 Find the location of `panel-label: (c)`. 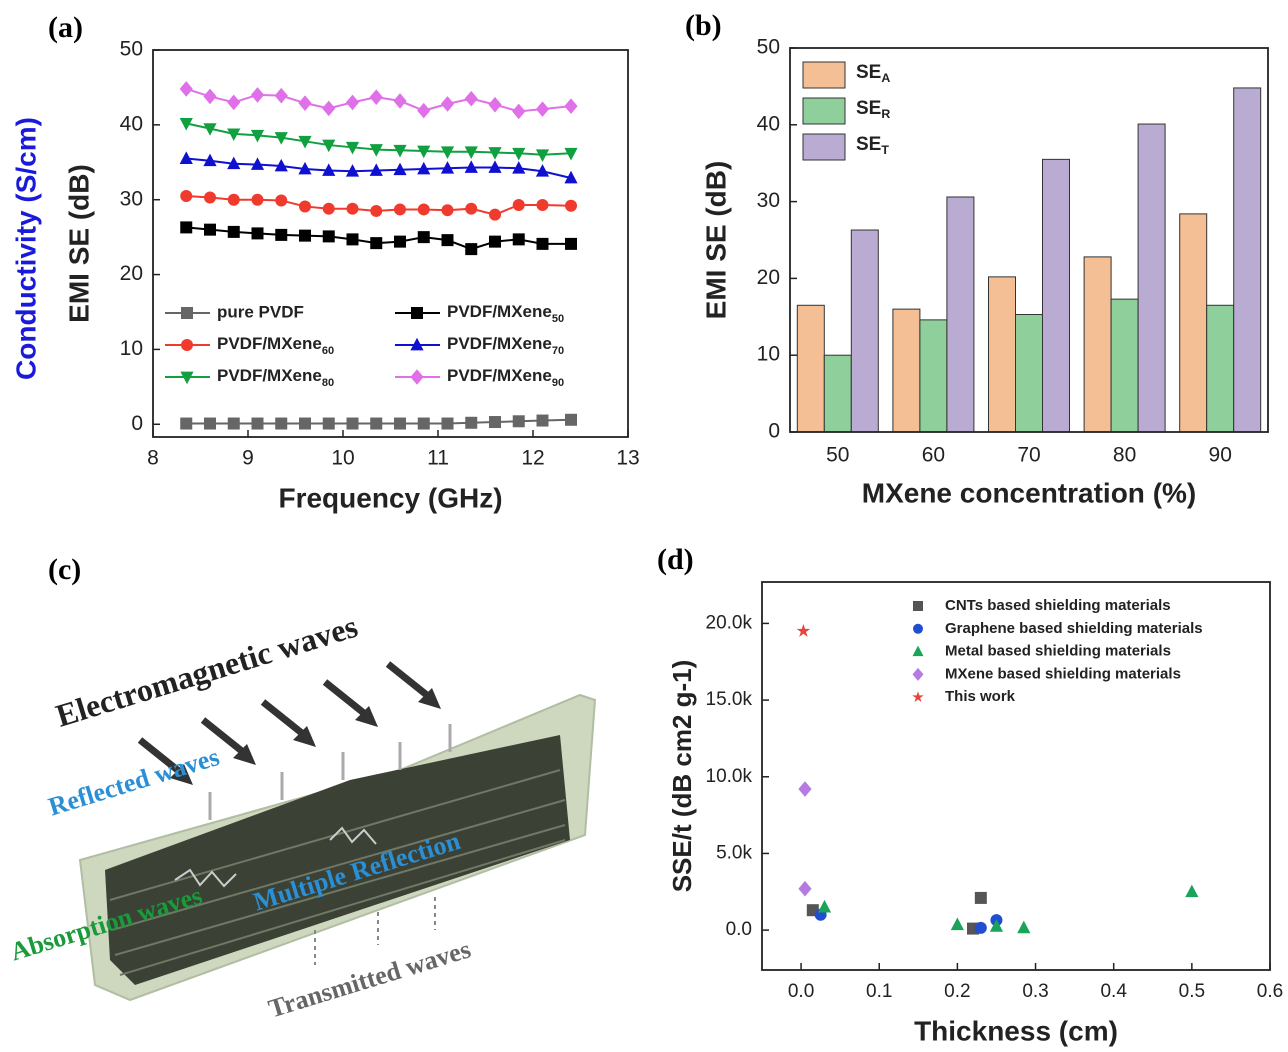

panel-label: (c) is located at coordinates (64, 569).